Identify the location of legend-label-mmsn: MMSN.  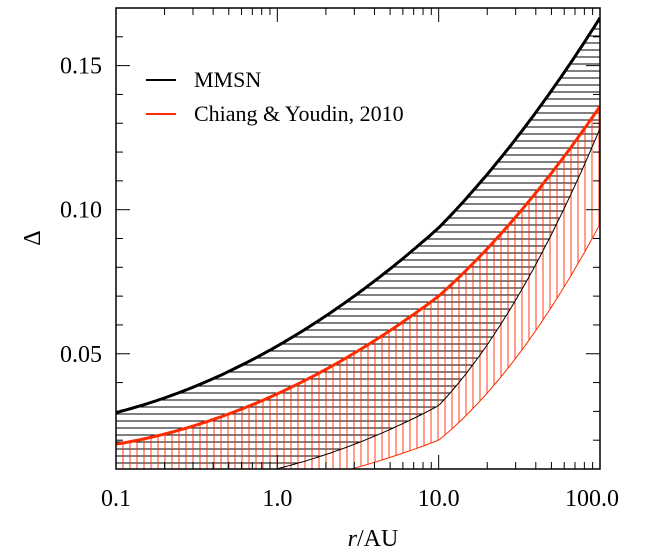
(227, 79).